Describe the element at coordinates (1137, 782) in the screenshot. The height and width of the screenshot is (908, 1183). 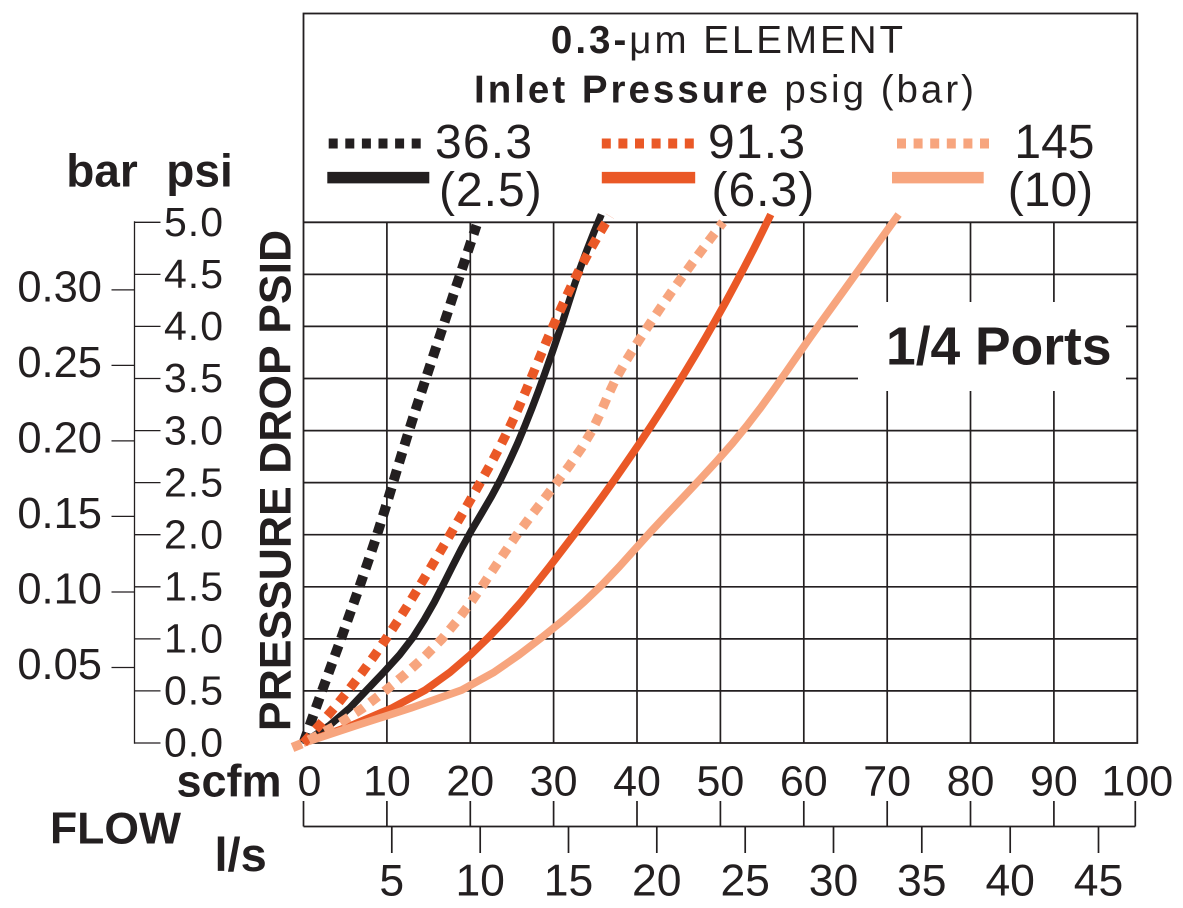
I see `svg-text: 100` at that location.